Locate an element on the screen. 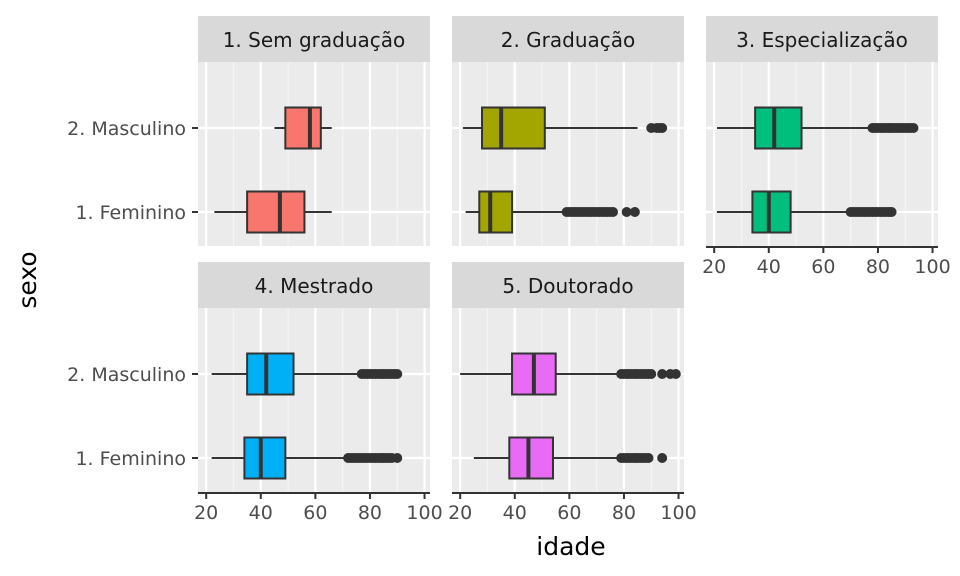  facet-panel: 5. Doutorado 20 40 60 80 100 is located at coordinates (572, 393).